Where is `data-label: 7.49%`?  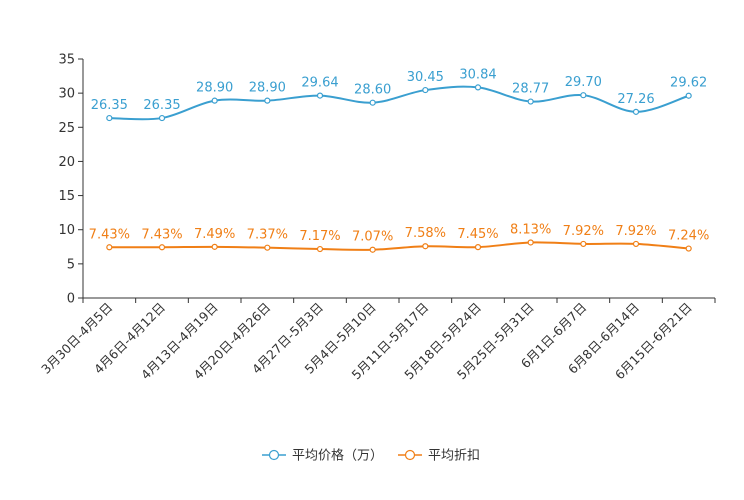
data-label: 7.49% is located at coordinates (214, 234).